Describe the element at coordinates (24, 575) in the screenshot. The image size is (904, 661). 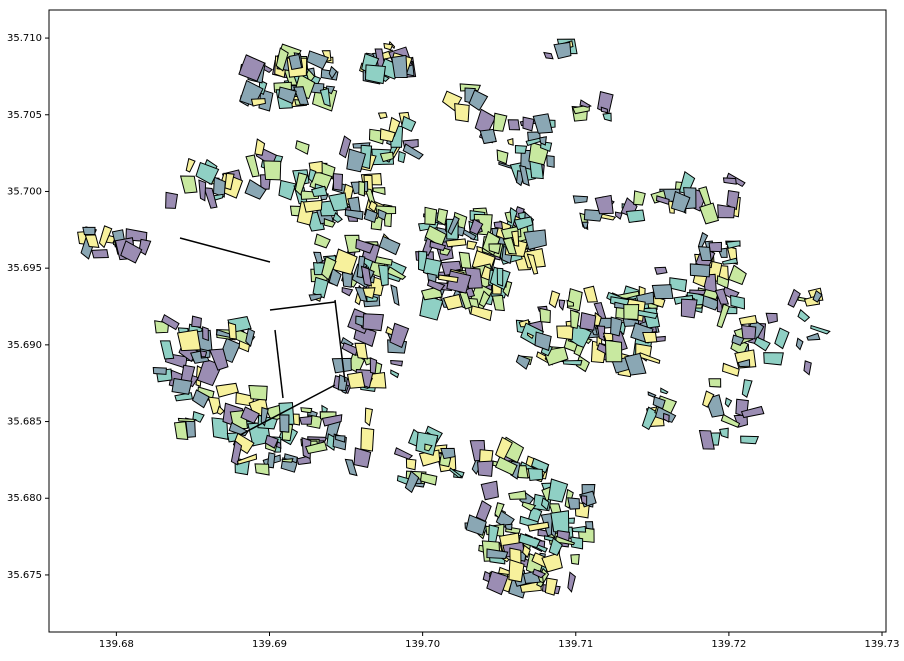
I see `y-tick-label: 35.675` at that location.